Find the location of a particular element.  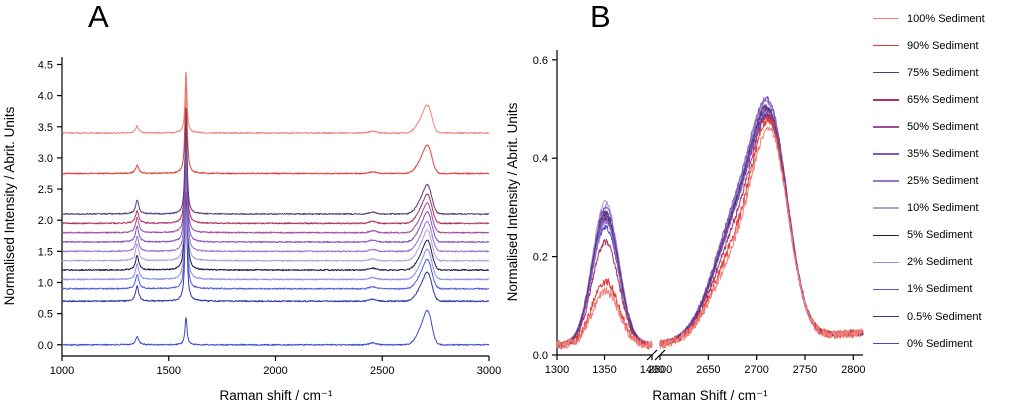

panel-b-x-tick-label: 2800 is located at coordinates (853, 370).